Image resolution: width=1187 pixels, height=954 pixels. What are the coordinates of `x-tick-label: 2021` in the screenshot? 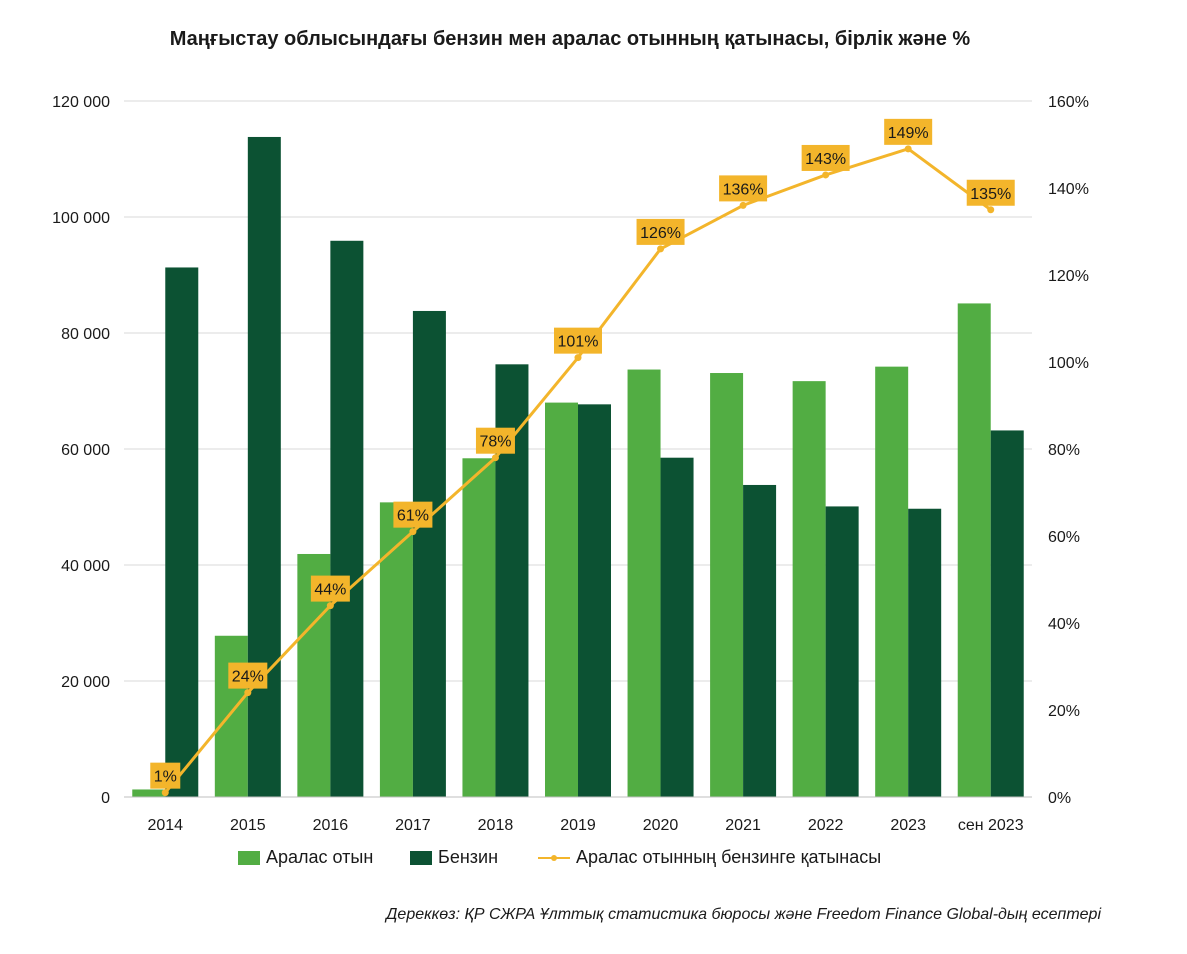 It's located at (743, 825).